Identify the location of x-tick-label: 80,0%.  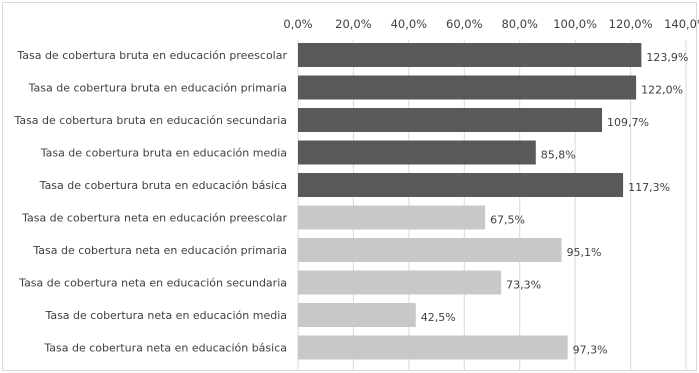
(519, 24).